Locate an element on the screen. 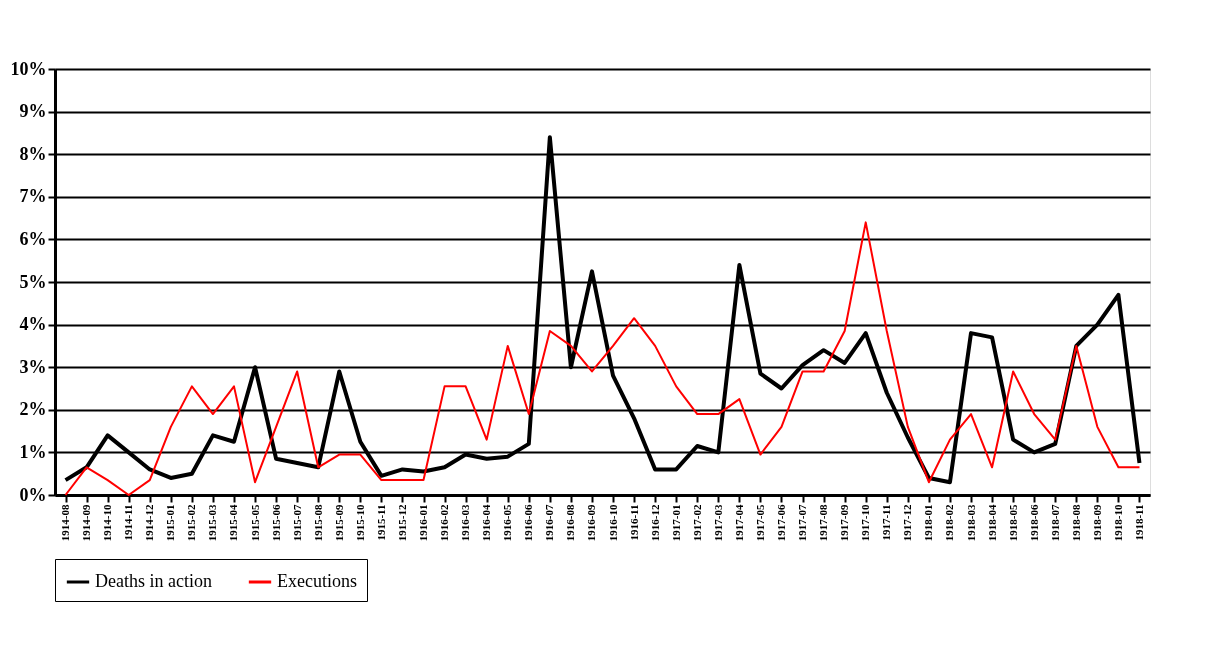 This screenshot has height=653, width=1213. x-tick-label: 1918-07 is located at coordinates (1054, 523).